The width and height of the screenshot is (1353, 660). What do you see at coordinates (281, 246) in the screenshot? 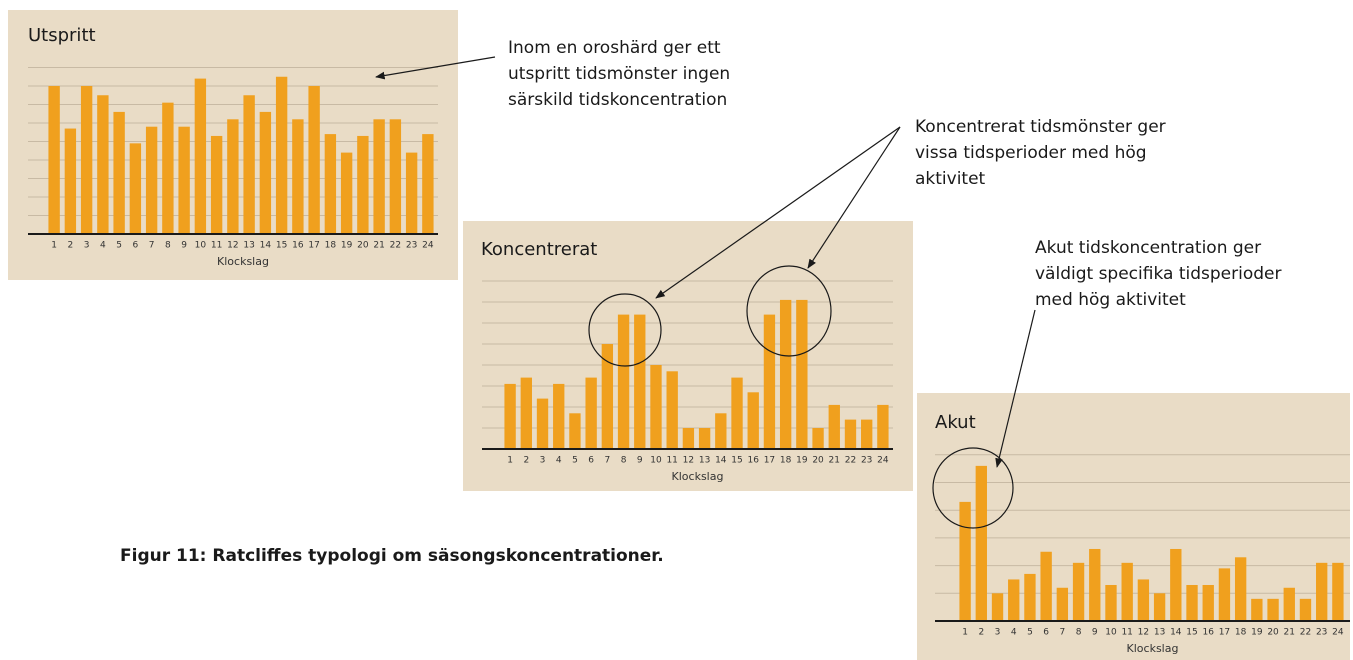
I see `x-tick-label: 15` at bounding box center [281, 246].